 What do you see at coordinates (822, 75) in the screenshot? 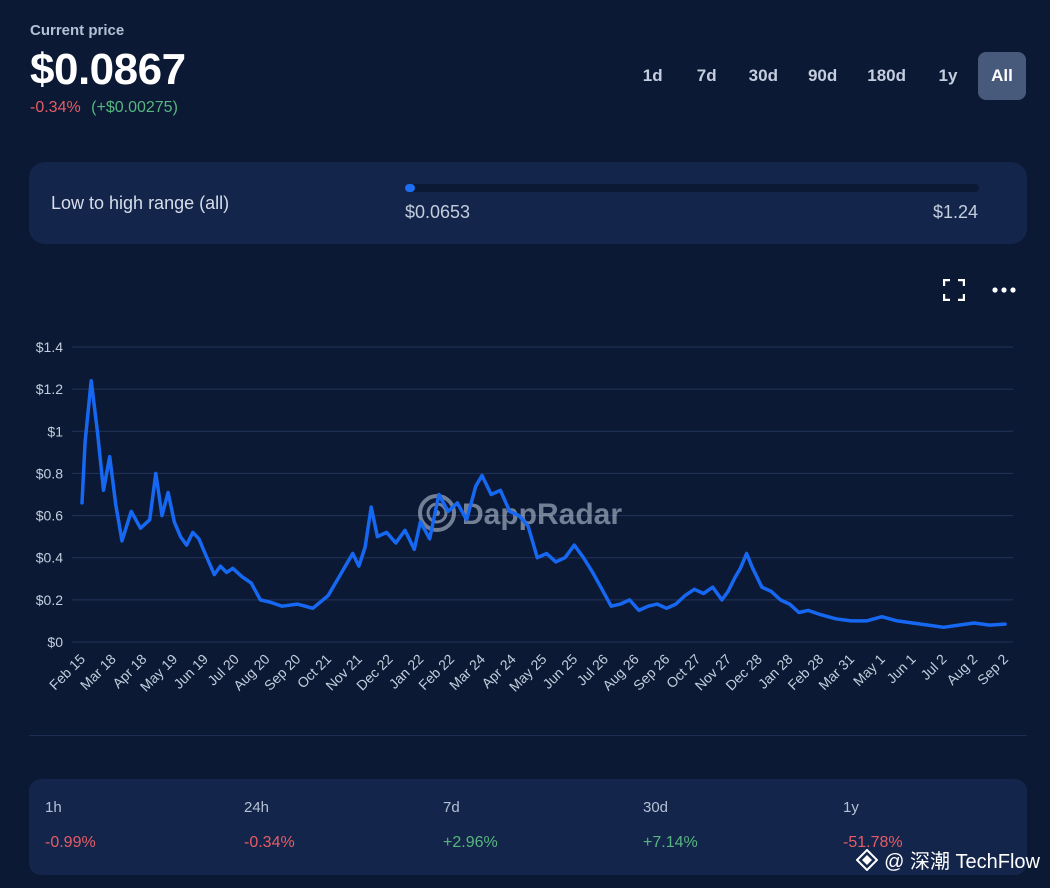
I see `tab-90d: 90d` at bounding box center [822, 75].